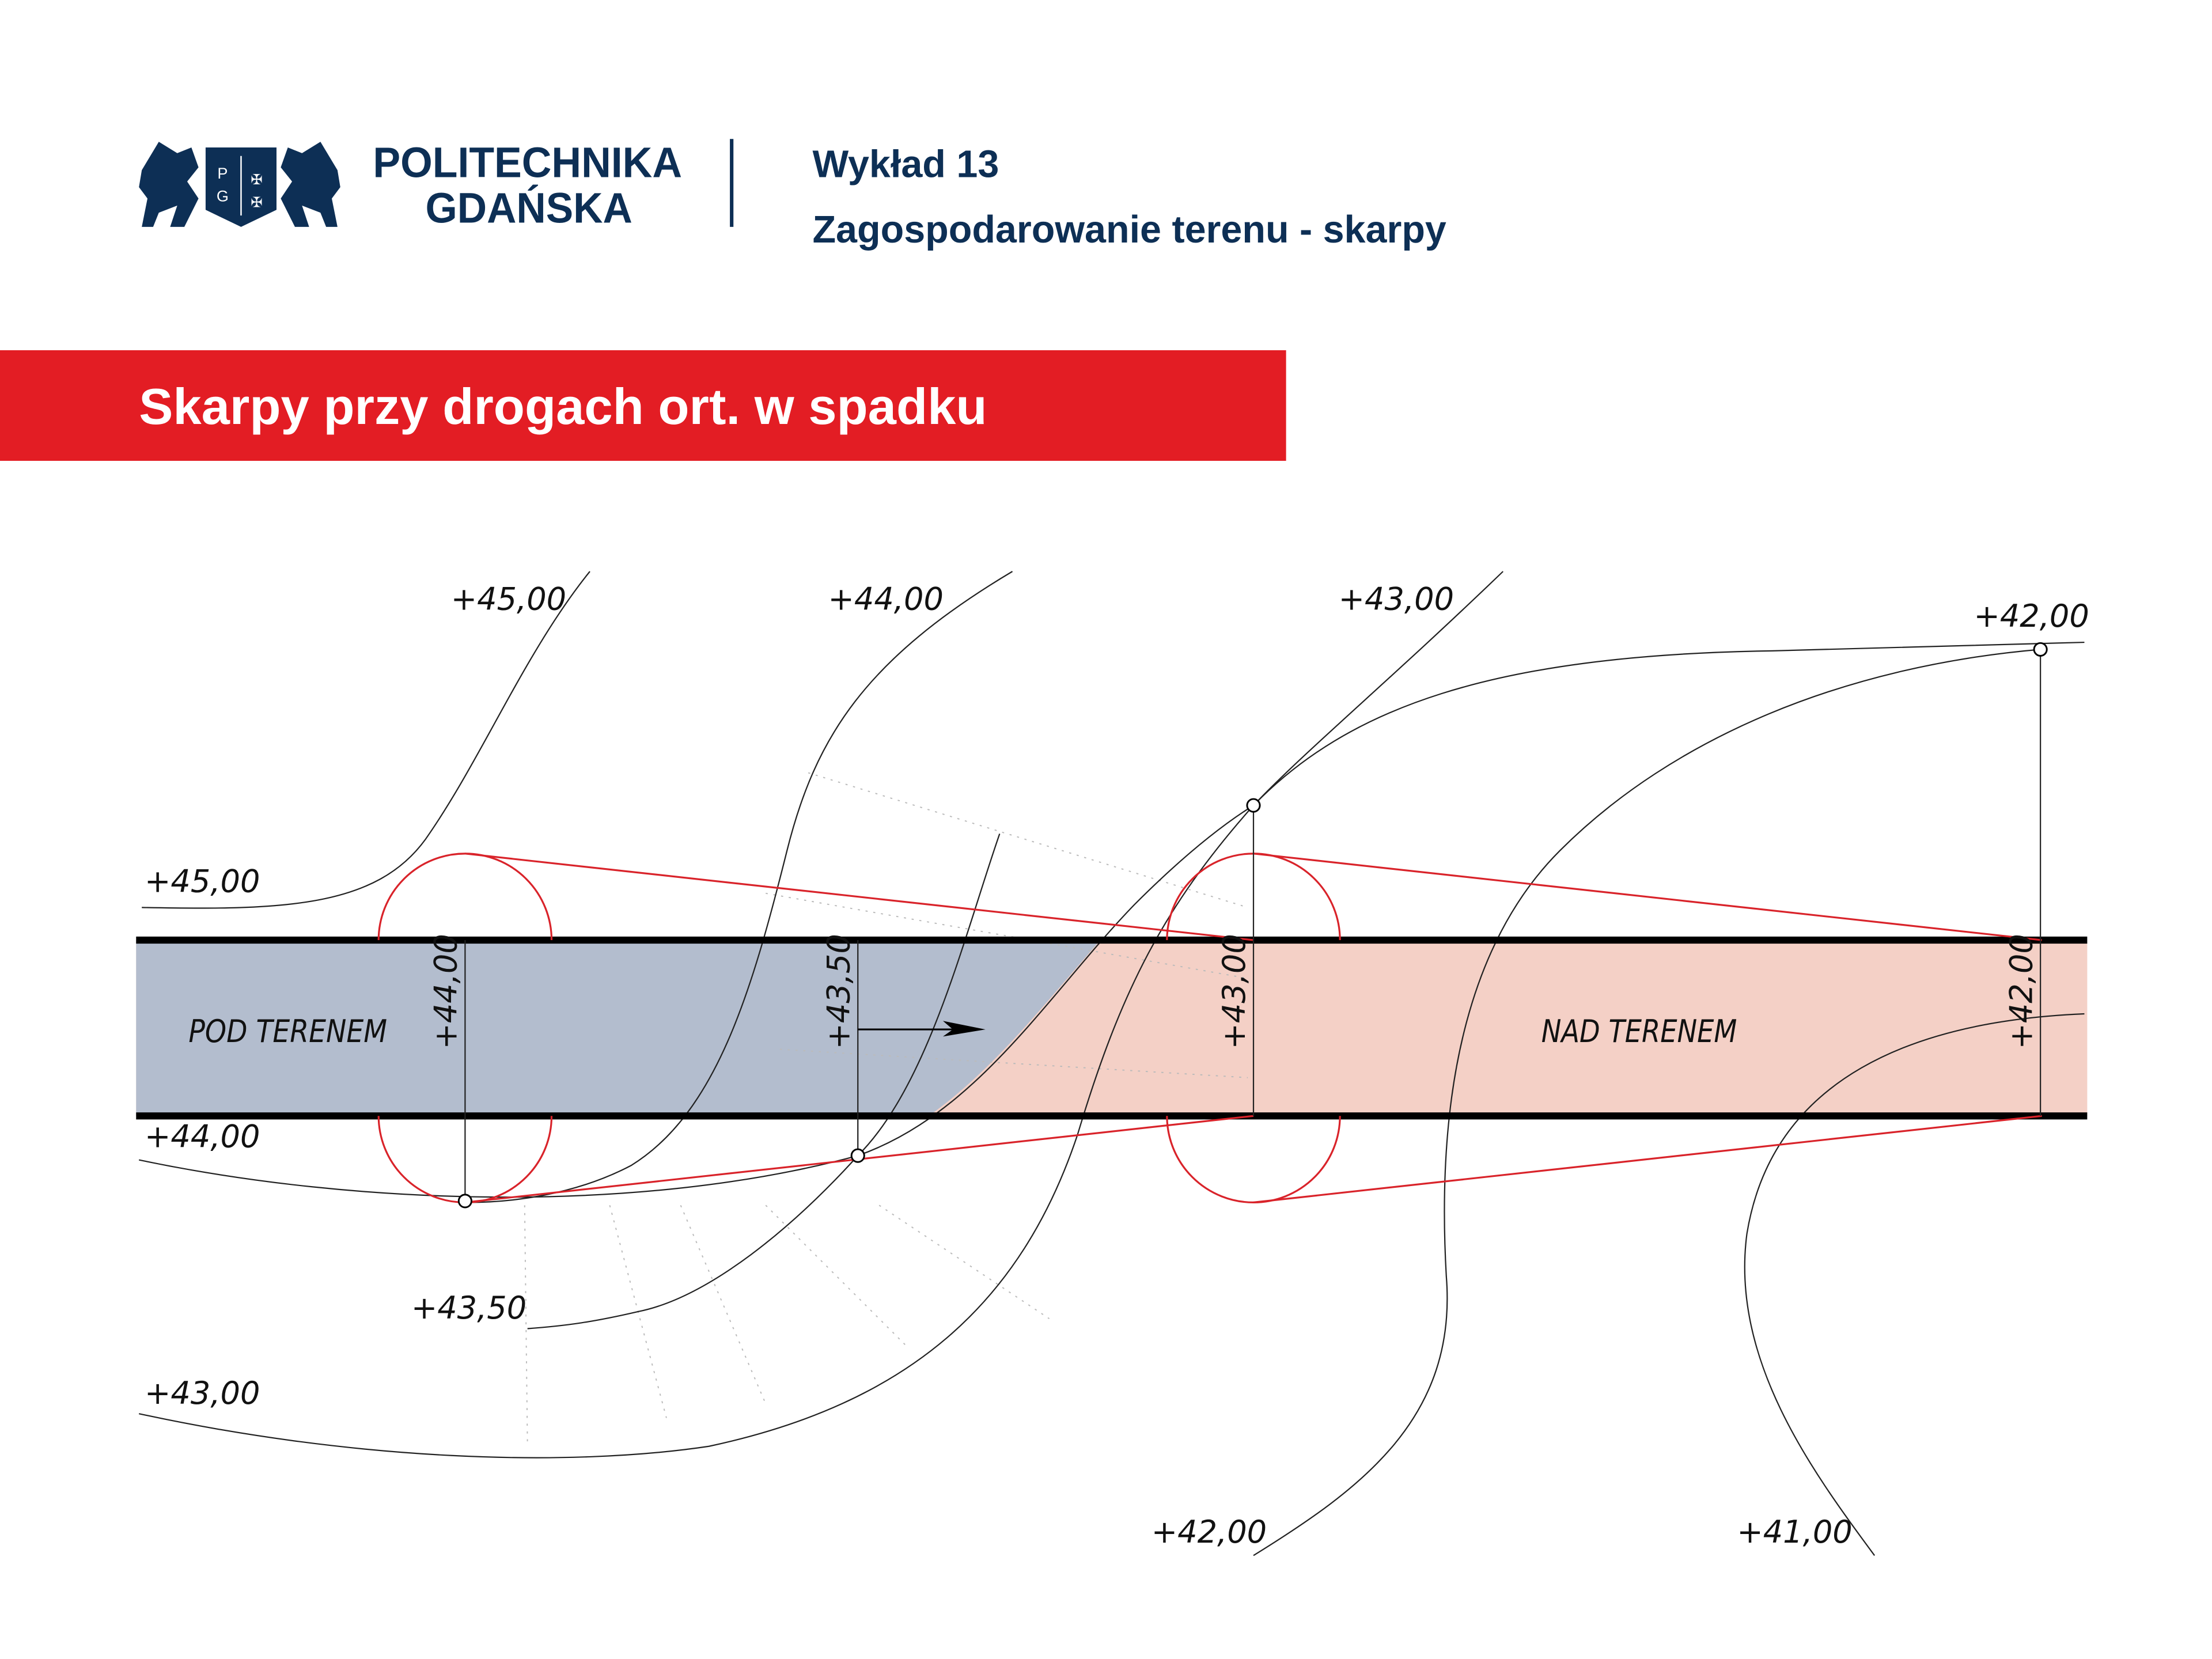 The height and width of the screenshot is (1659, 2212). I want to click on road-elevation-4200: +42,00, so click(2021, 991).